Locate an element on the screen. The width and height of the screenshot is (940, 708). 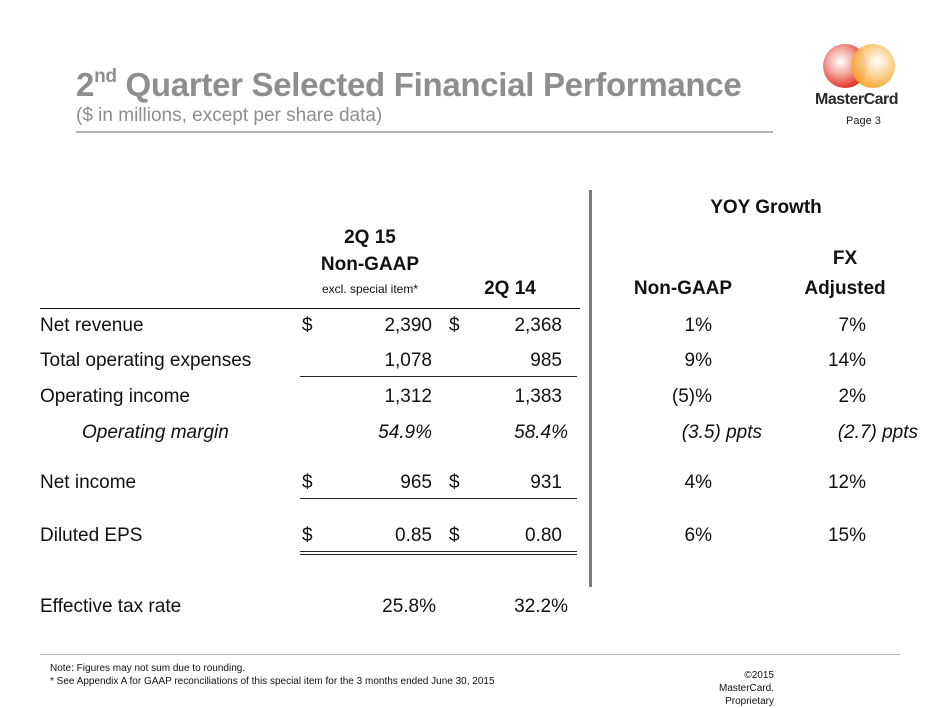
copyright-text: ©2015 MasterCard. Proprietary is located at coordinates (746, 688).